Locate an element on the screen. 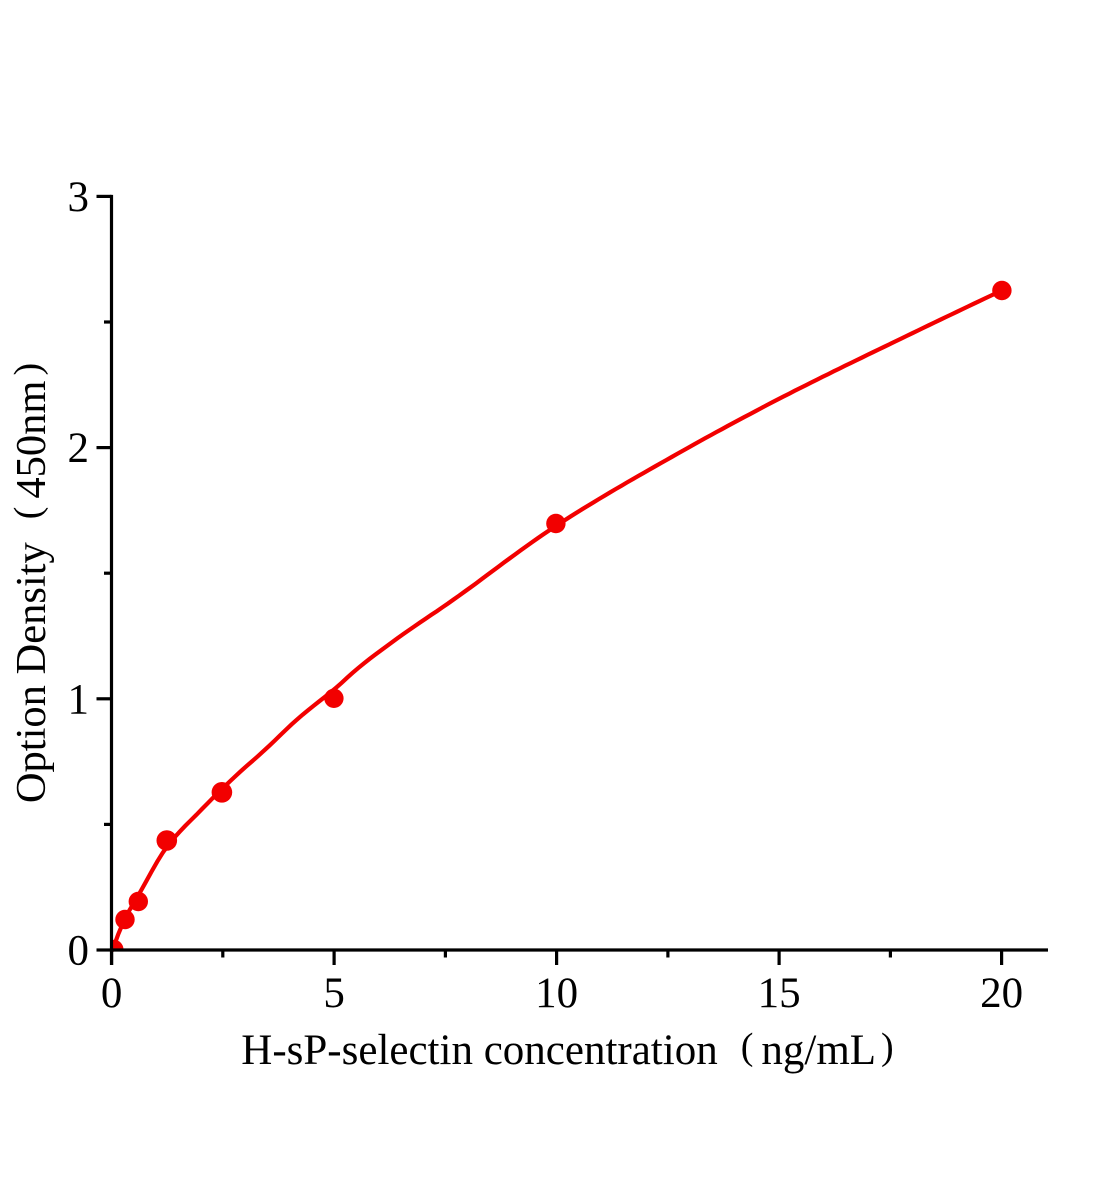 The width and height of the screenshot is (1104, 1200). svg-text: 20 is located at coordinates (1001, 993).